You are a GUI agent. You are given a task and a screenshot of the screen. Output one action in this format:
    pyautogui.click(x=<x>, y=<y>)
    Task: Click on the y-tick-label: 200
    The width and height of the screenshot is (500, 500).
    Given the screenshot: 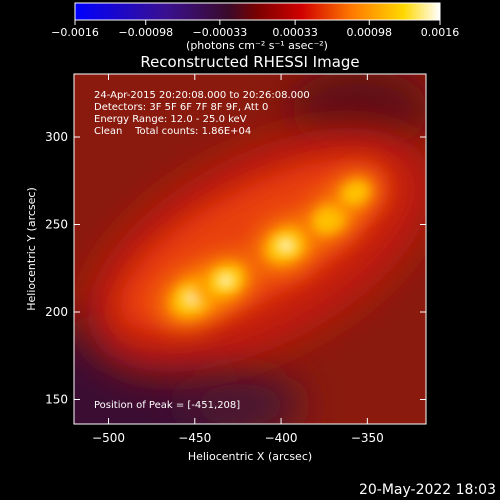 What is the action you would take?
    pyautogui.click(x=56, y=312)
    